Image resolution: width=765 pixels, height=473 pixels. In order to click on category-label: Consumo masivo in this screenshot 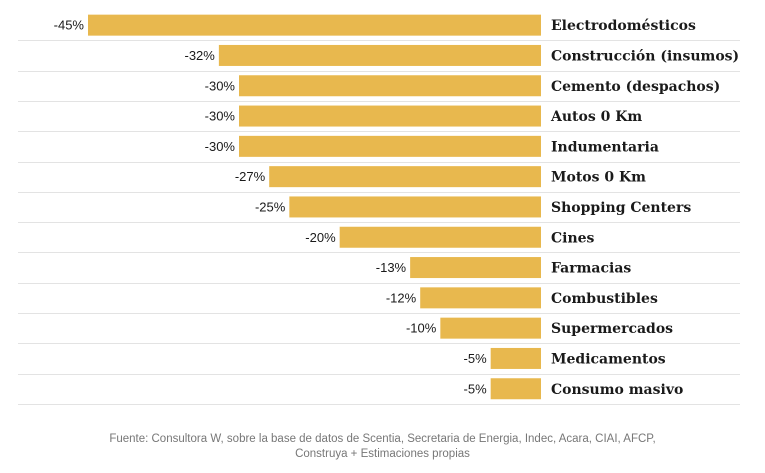, I will do `click(617, 390)`.